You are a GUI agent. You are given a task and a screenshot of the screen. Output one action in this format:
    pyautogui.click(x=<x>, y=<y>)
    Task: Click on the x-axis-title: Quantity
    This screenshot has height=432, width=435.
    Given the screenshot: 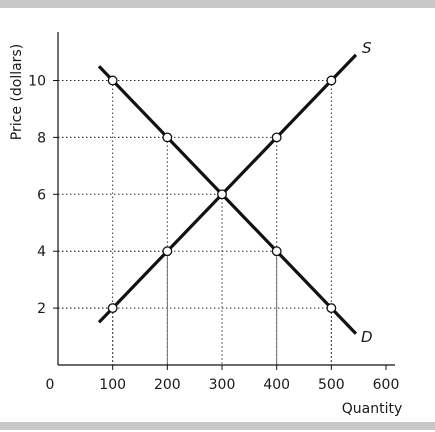 What is the action you would take?
    pyautogui.click(x=372, y=409)
    